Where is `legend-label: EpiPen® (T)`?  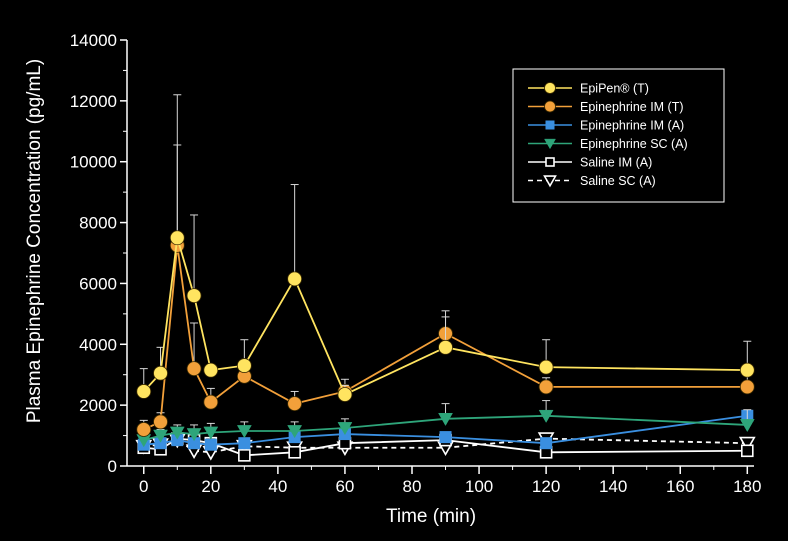 legend-label: EpiPen® (T) is located at coordinates (614, 89).